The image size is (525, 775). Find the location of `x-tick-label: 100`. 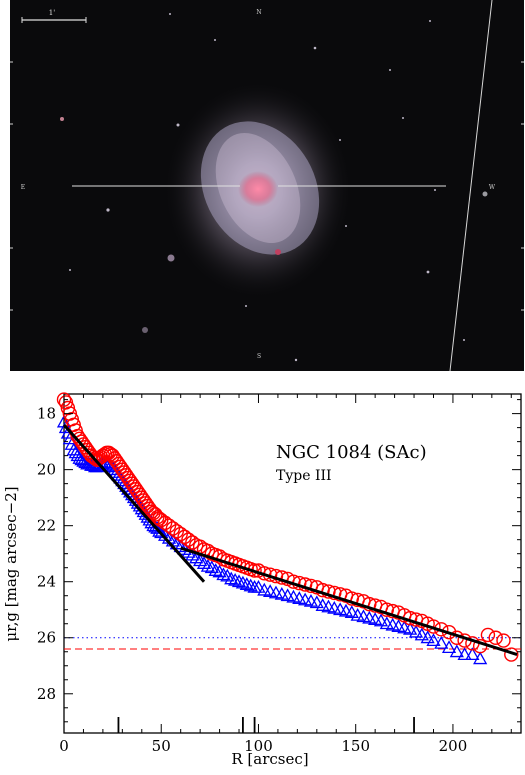

x-tick-label: 100 is located at coordinates (258, 746).